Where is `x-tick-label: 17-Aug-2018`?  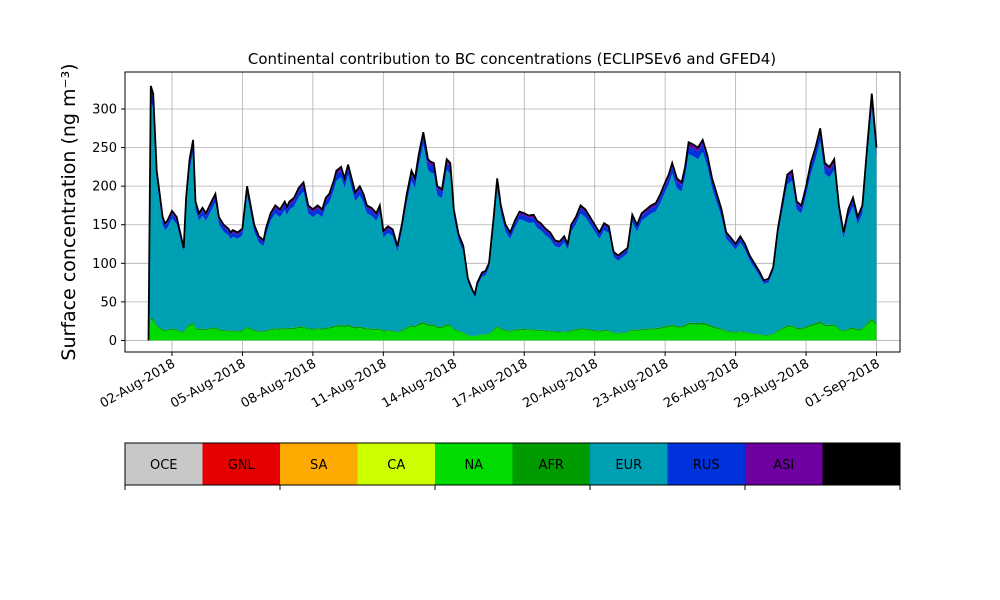
x-tick-label: 17-Aug-2018 is located at coordinates (490, 383).